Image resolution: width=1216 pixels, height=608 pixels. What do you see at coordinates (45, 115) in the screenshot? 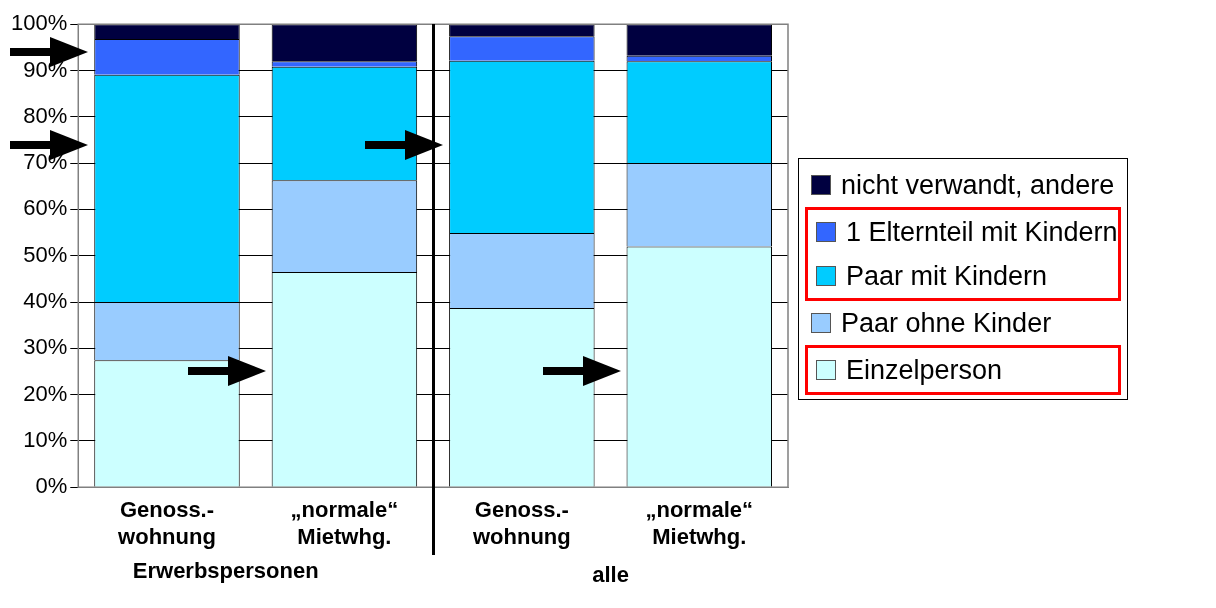
I see `y-tick-label: 80%` at bounding box center [45, 115].